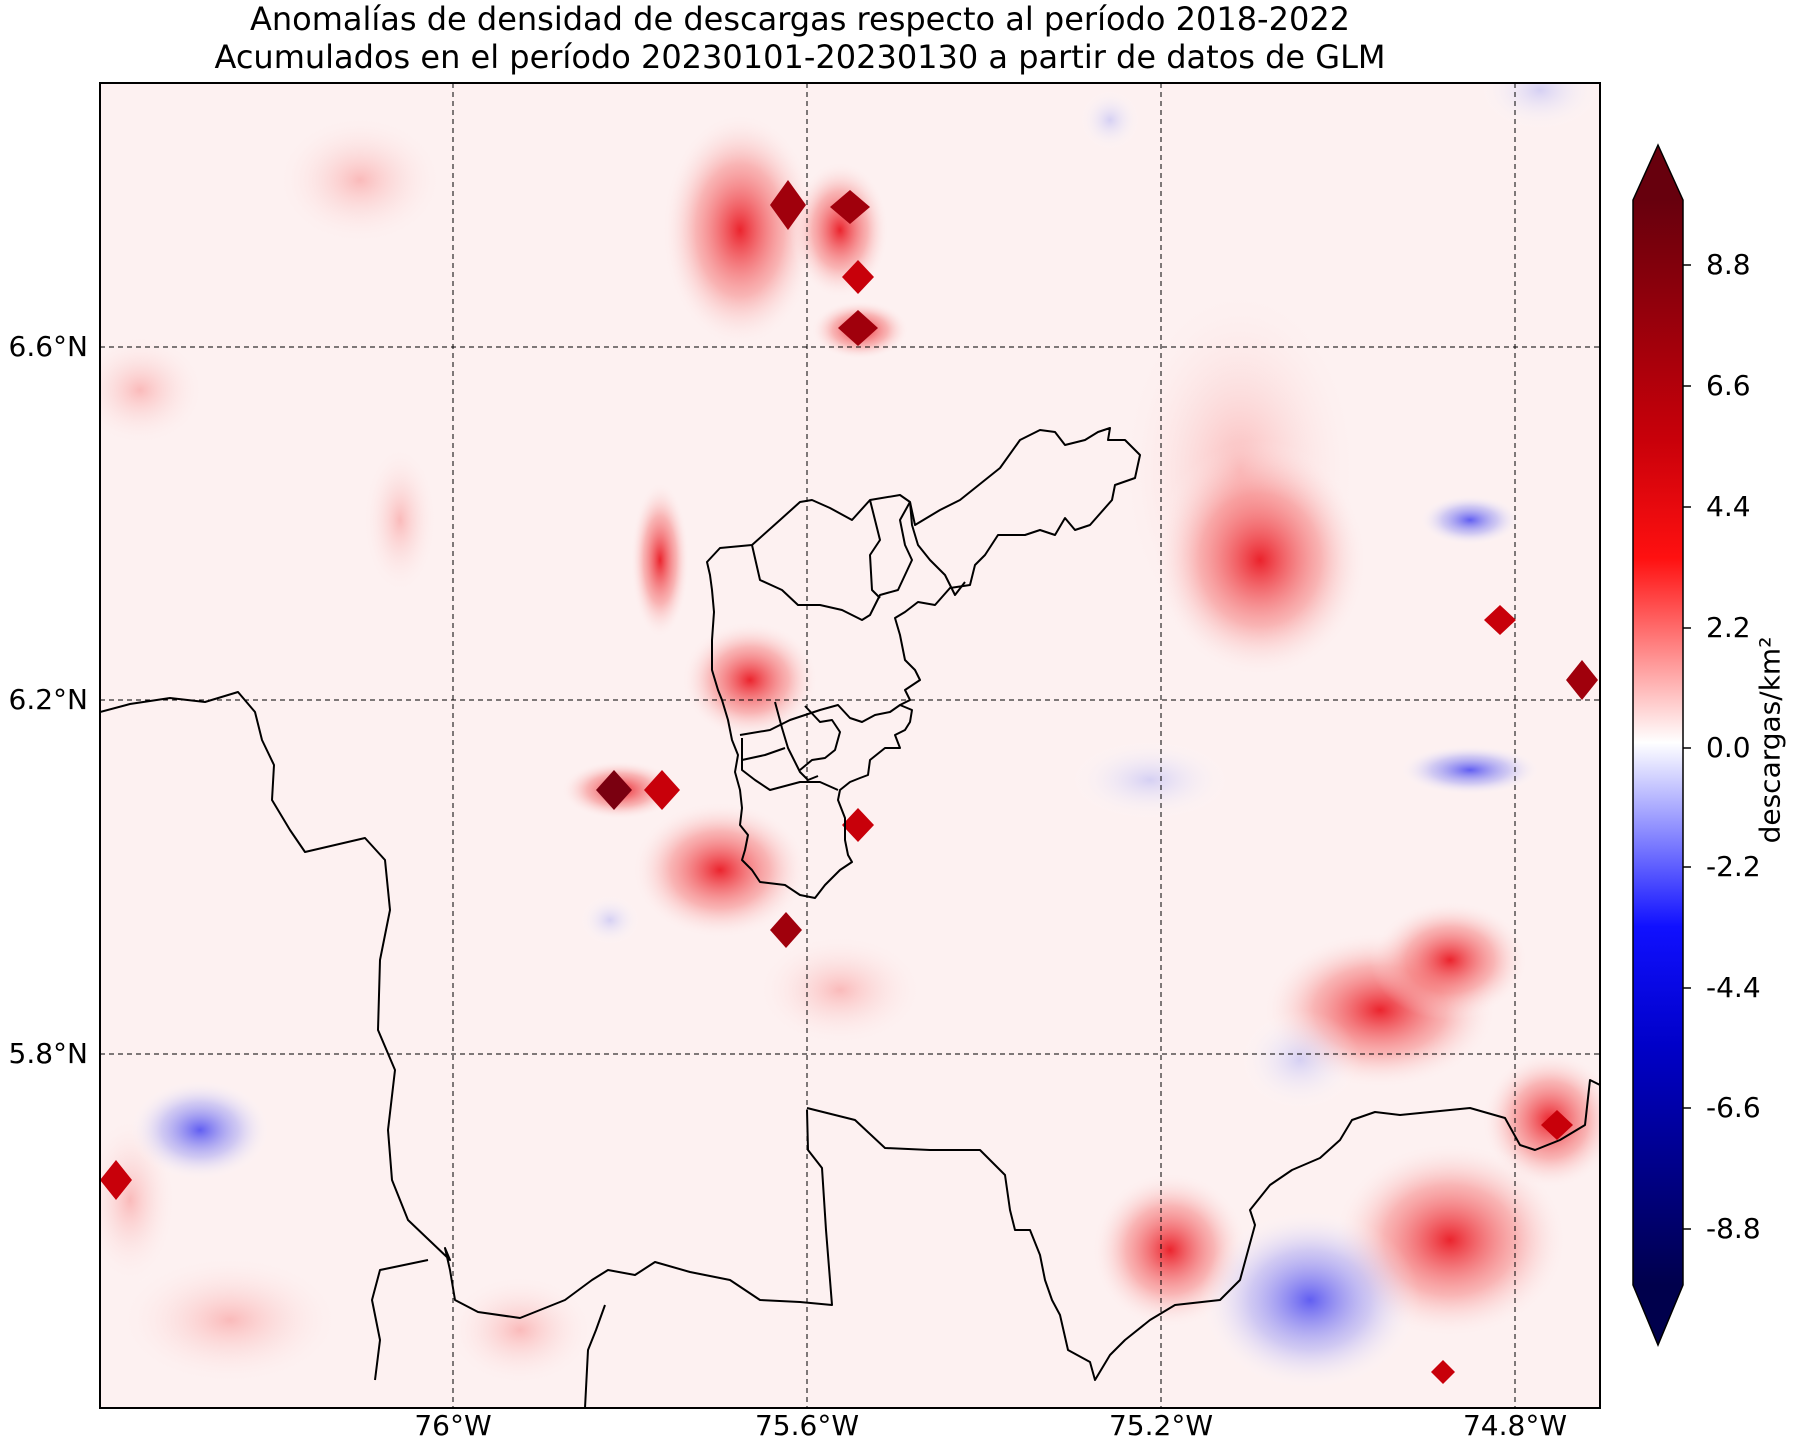  I want to click on lon-label-76w: 76°W, so click(453, 1425).